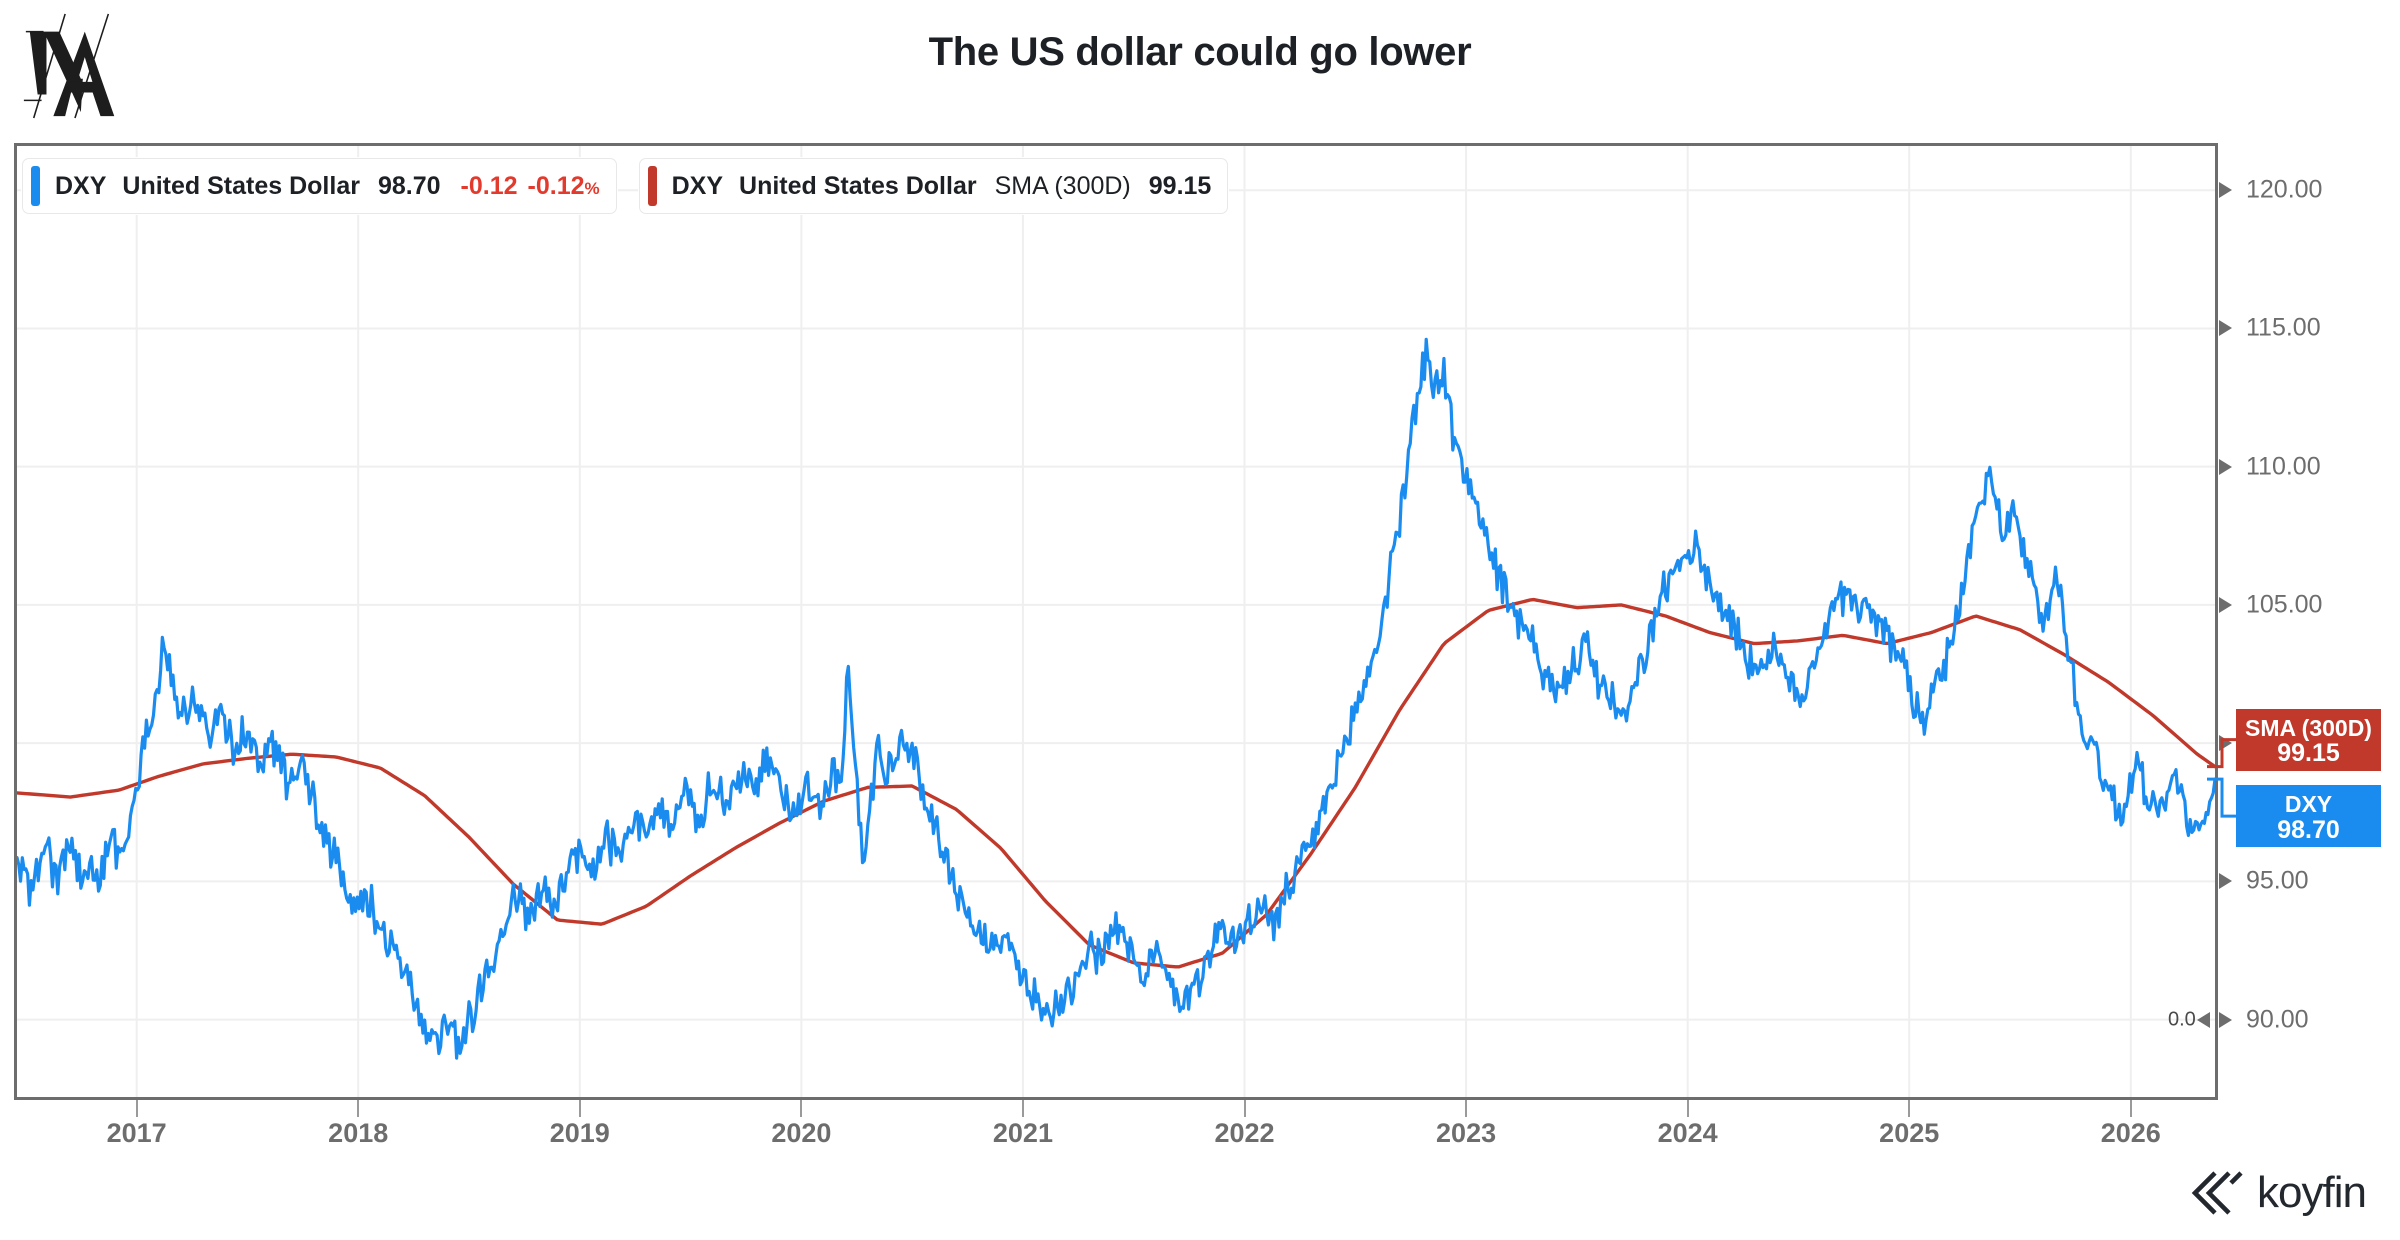 Image resolution: width=2400 pixels, height=1240 pixels. I want to click on price-badge-sma: SMA (300D) 99.15, so click(2308, 739).